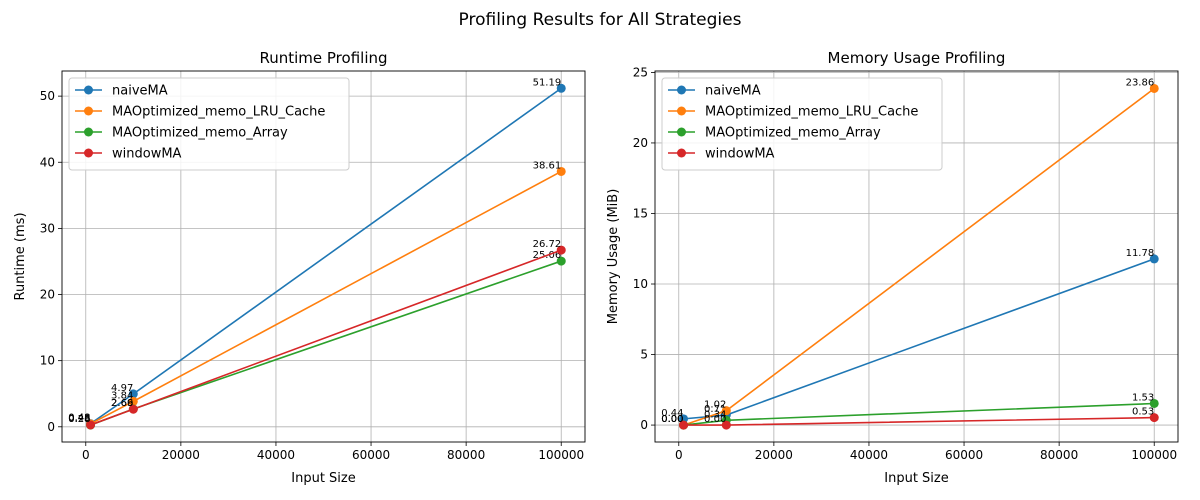 This screenshot has width=1200, height=500. Describe the element at coordinates (715, 405) in the screenshot. I see `memory-data-label: 1.02` at that location.